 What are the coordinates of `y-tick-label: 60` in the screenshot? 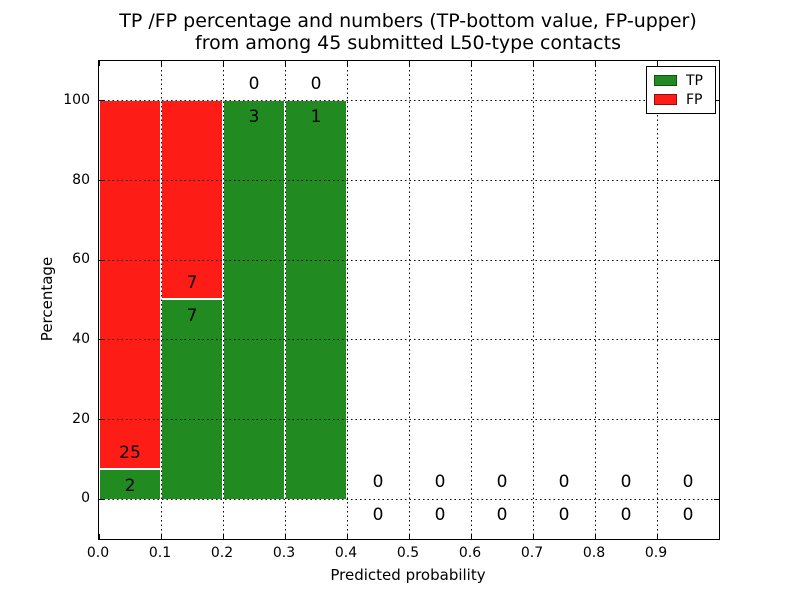 It's located at (81, 259).